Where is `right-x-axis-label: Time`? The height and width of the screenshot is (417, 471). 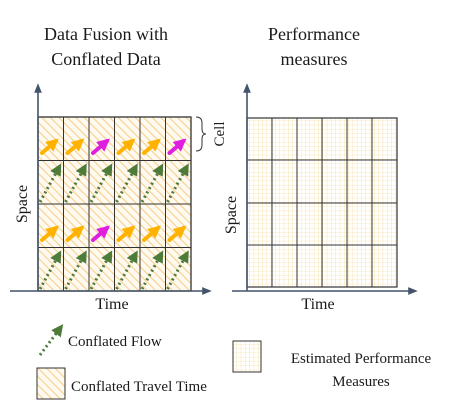 right-x-axis-label: Time is located at coordinates (317, 304).